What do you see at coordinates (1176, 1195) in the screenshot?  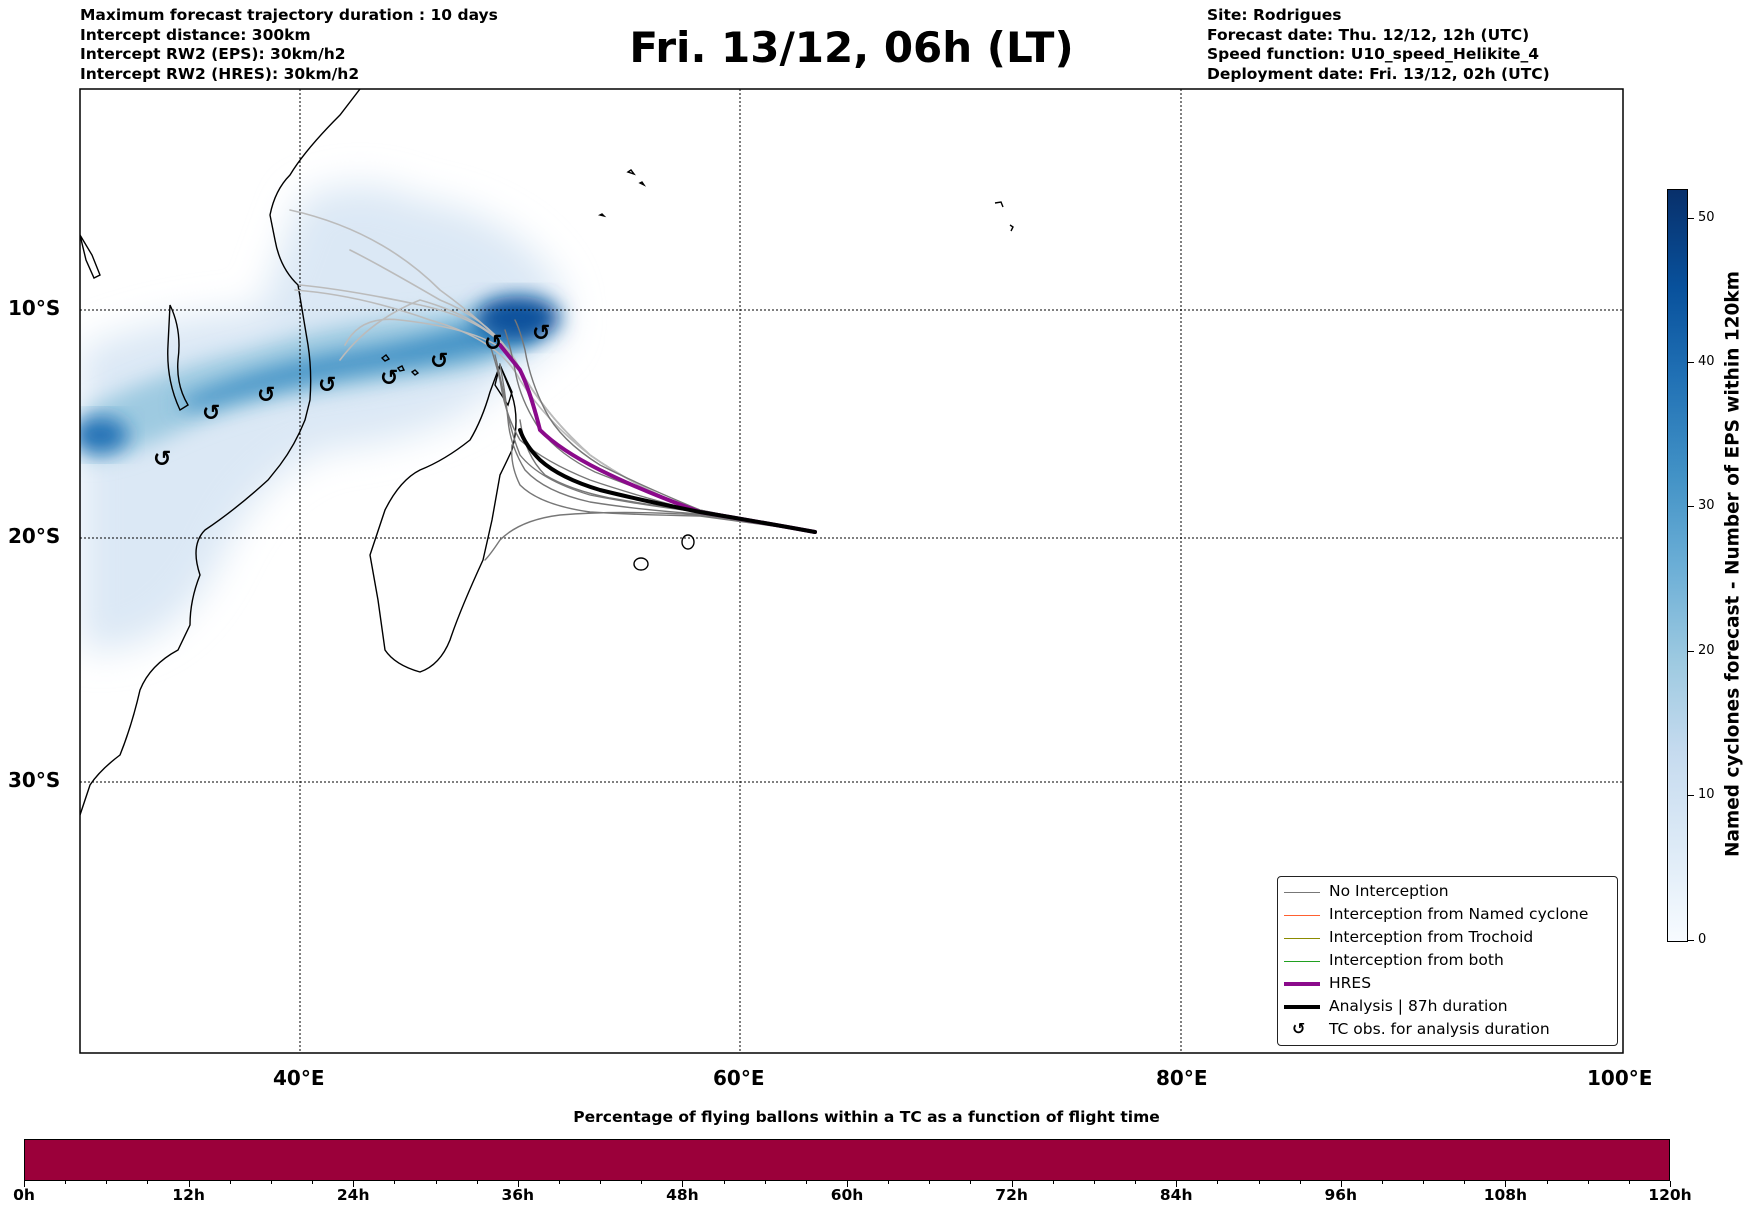 I see `time-label: 84h` at bounding box center [1176, 1195].